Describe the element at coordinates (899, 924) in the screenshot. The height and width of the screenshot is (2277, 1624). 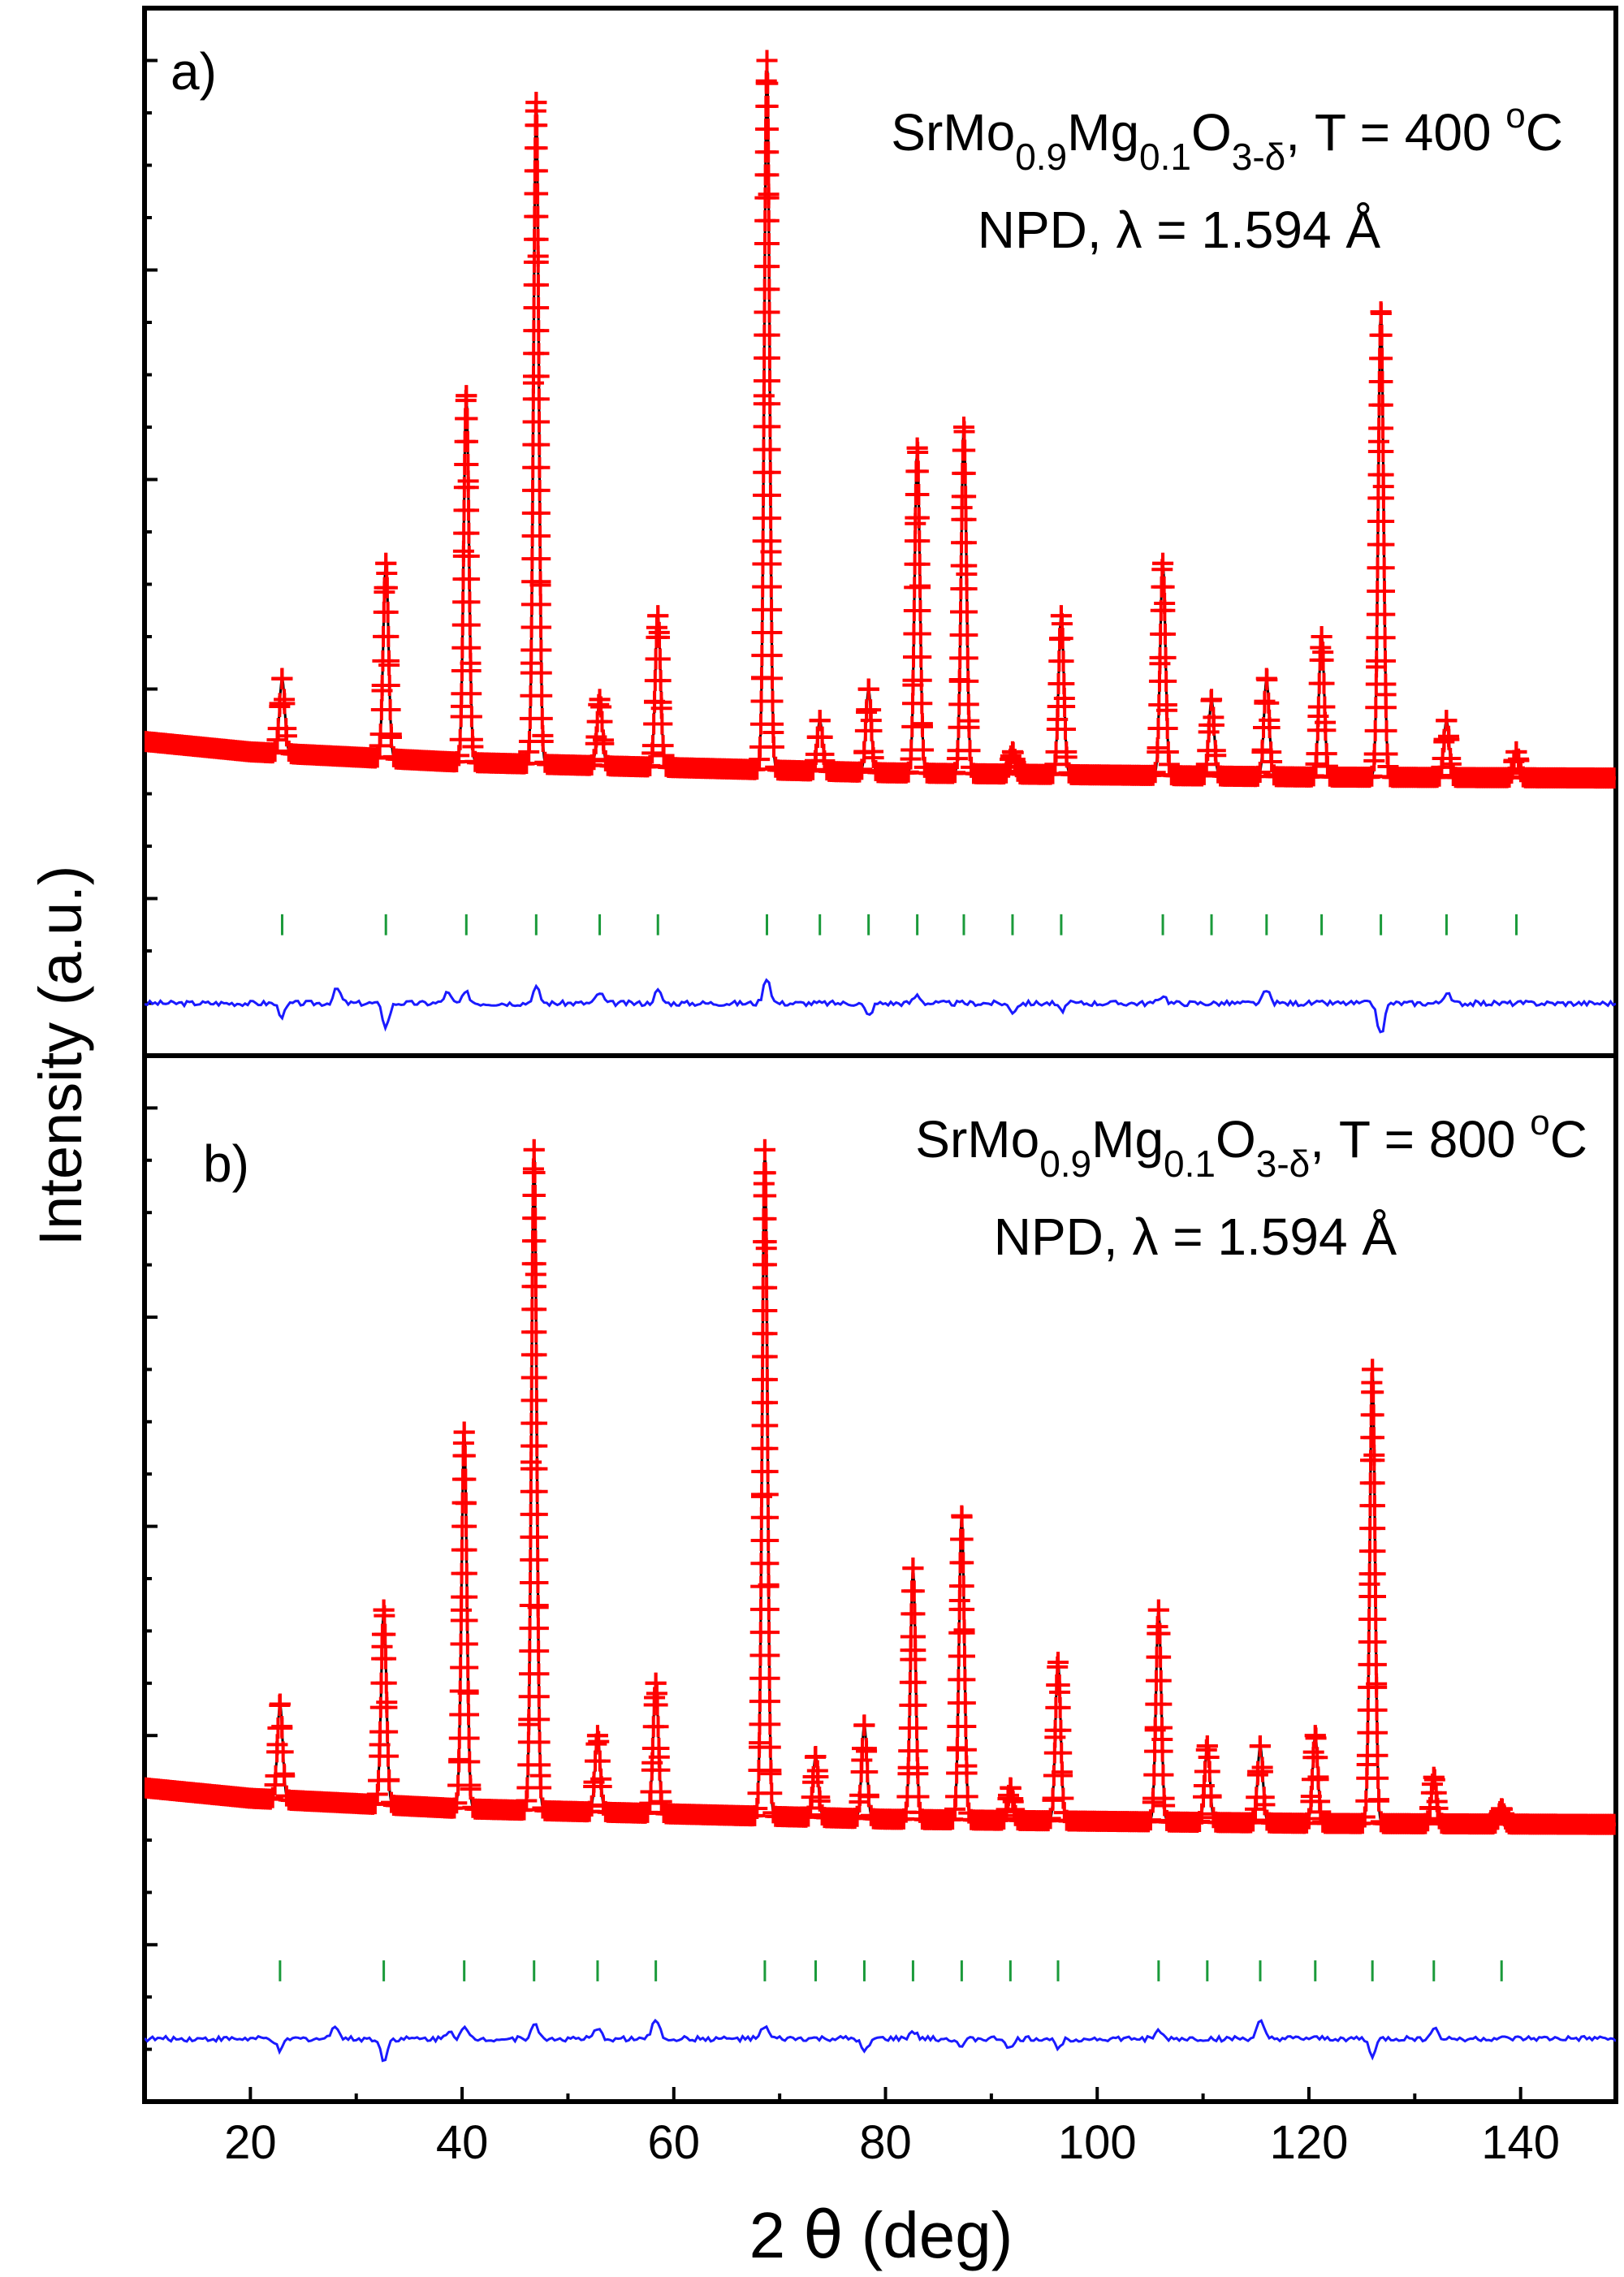
I see `panel-a-bragg-ticks` at that location.